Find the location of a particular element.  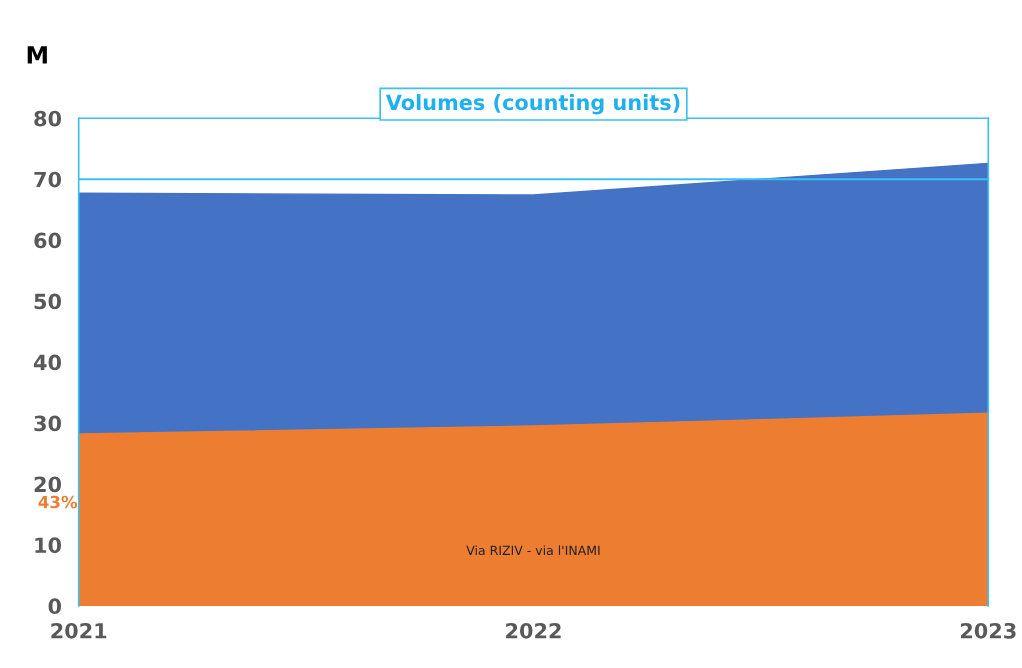

text: 43% is located at coordinates (58, 502).